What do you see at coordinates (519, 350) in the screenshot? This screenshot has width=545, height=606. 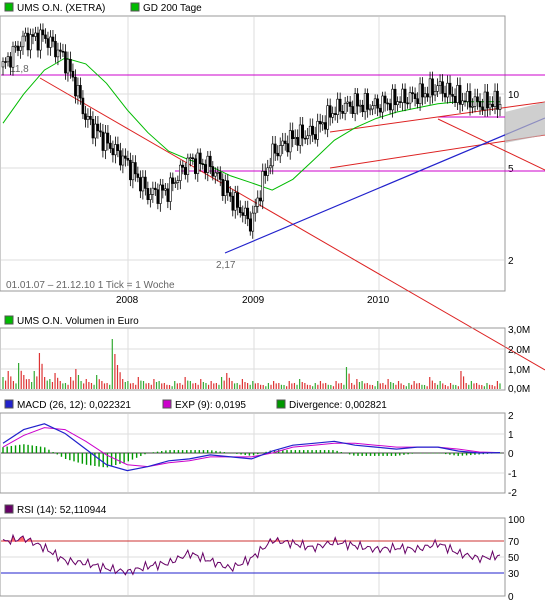 I see `volume-y-tick-2: 2,0M` at bounding box center [519, 350].